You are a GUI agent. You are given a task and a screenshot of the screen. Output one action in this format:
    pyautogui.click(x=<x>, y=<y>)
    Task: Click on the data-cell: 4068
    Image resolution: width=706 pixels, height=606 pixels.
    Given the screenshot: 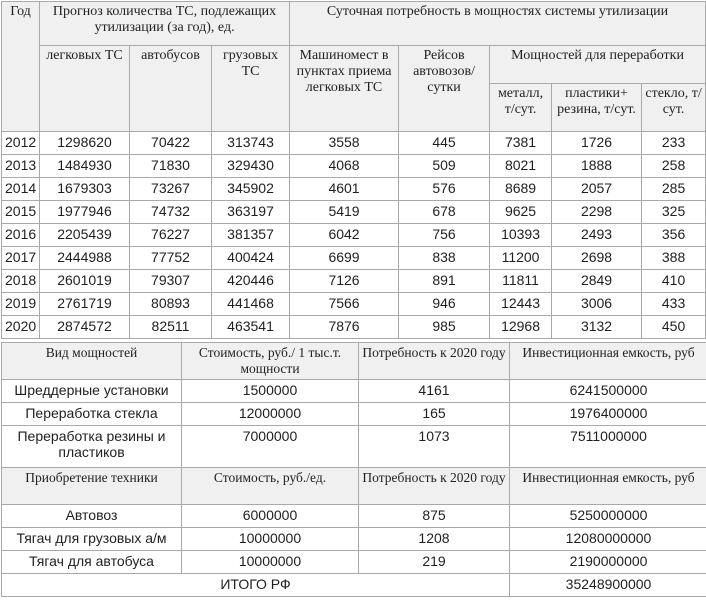 What is the action you would take?
    pyautogui.click(x=344, y=166)
    